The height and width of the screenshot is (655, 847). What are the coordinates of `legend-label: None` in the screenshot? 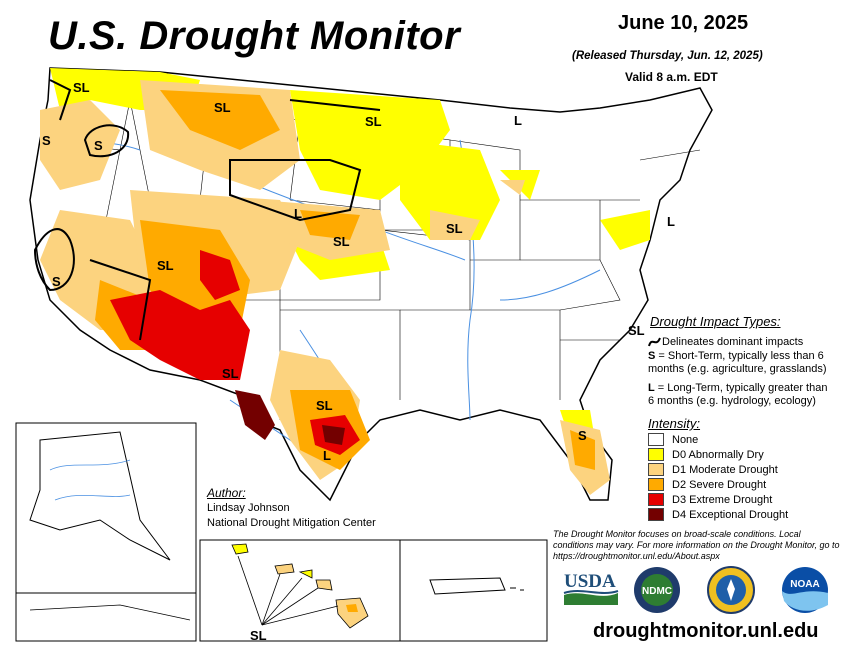 It's located at (685, 439).